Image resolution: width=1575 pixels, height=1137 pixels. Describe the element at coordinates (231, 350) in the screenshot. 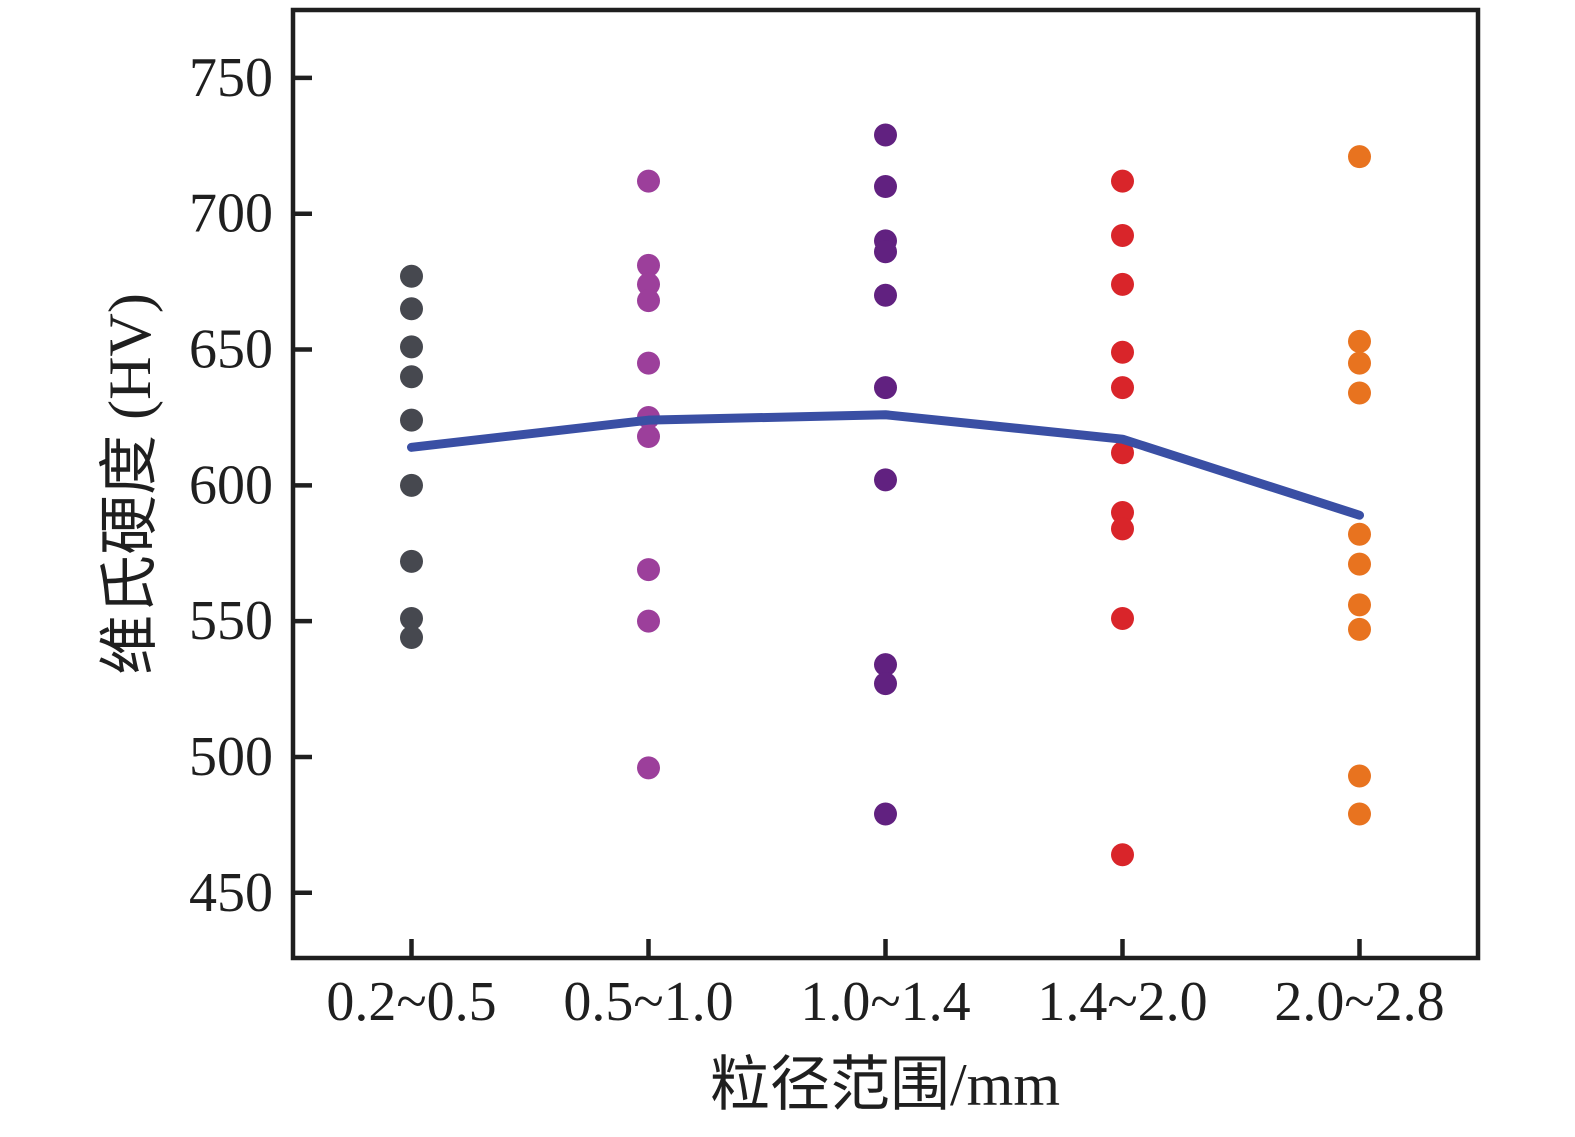

I see `y-tick-label: 650` at that location.